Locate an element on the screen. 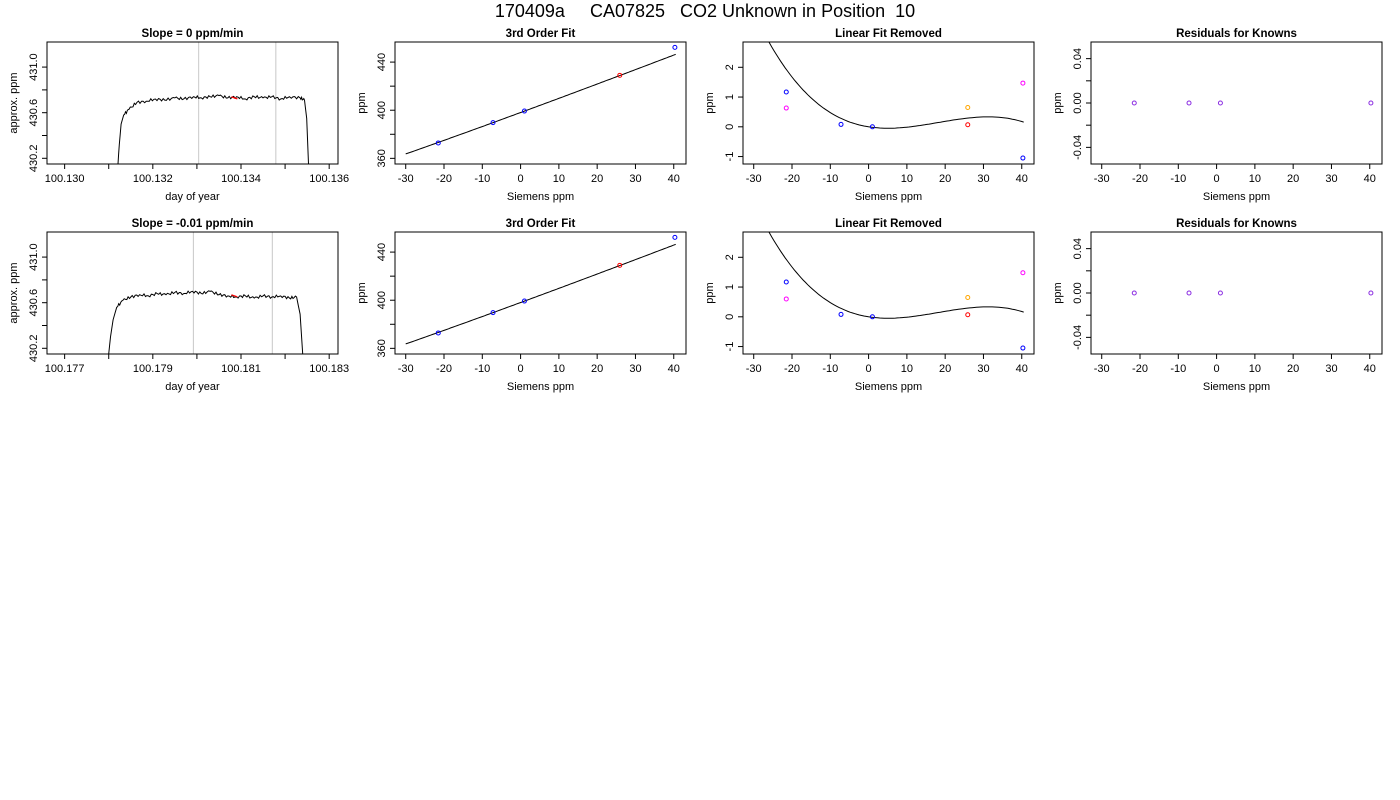 This screenshot has width=1400, height=800. x-tick-label: 100.181 is located at coordinates (241, 369).